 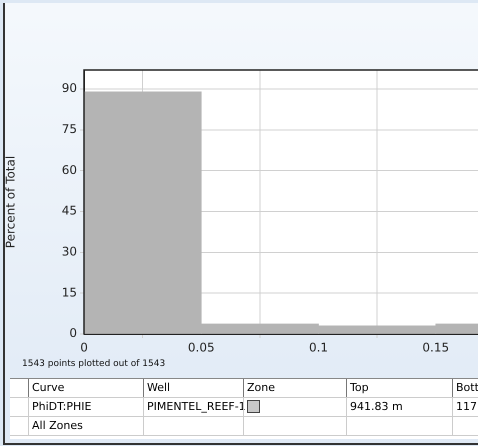 I want to click on y-tick-label: 30, so click(x=69, y=251).